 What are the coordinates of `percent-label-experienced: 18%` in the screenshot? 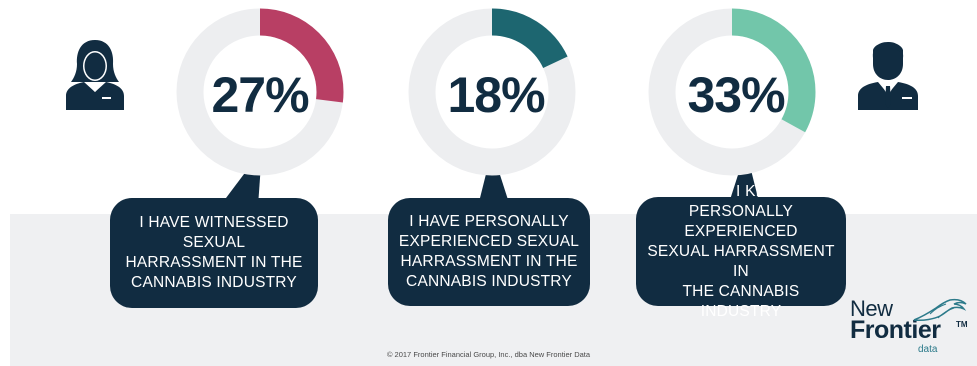 It's located at (496, 95).